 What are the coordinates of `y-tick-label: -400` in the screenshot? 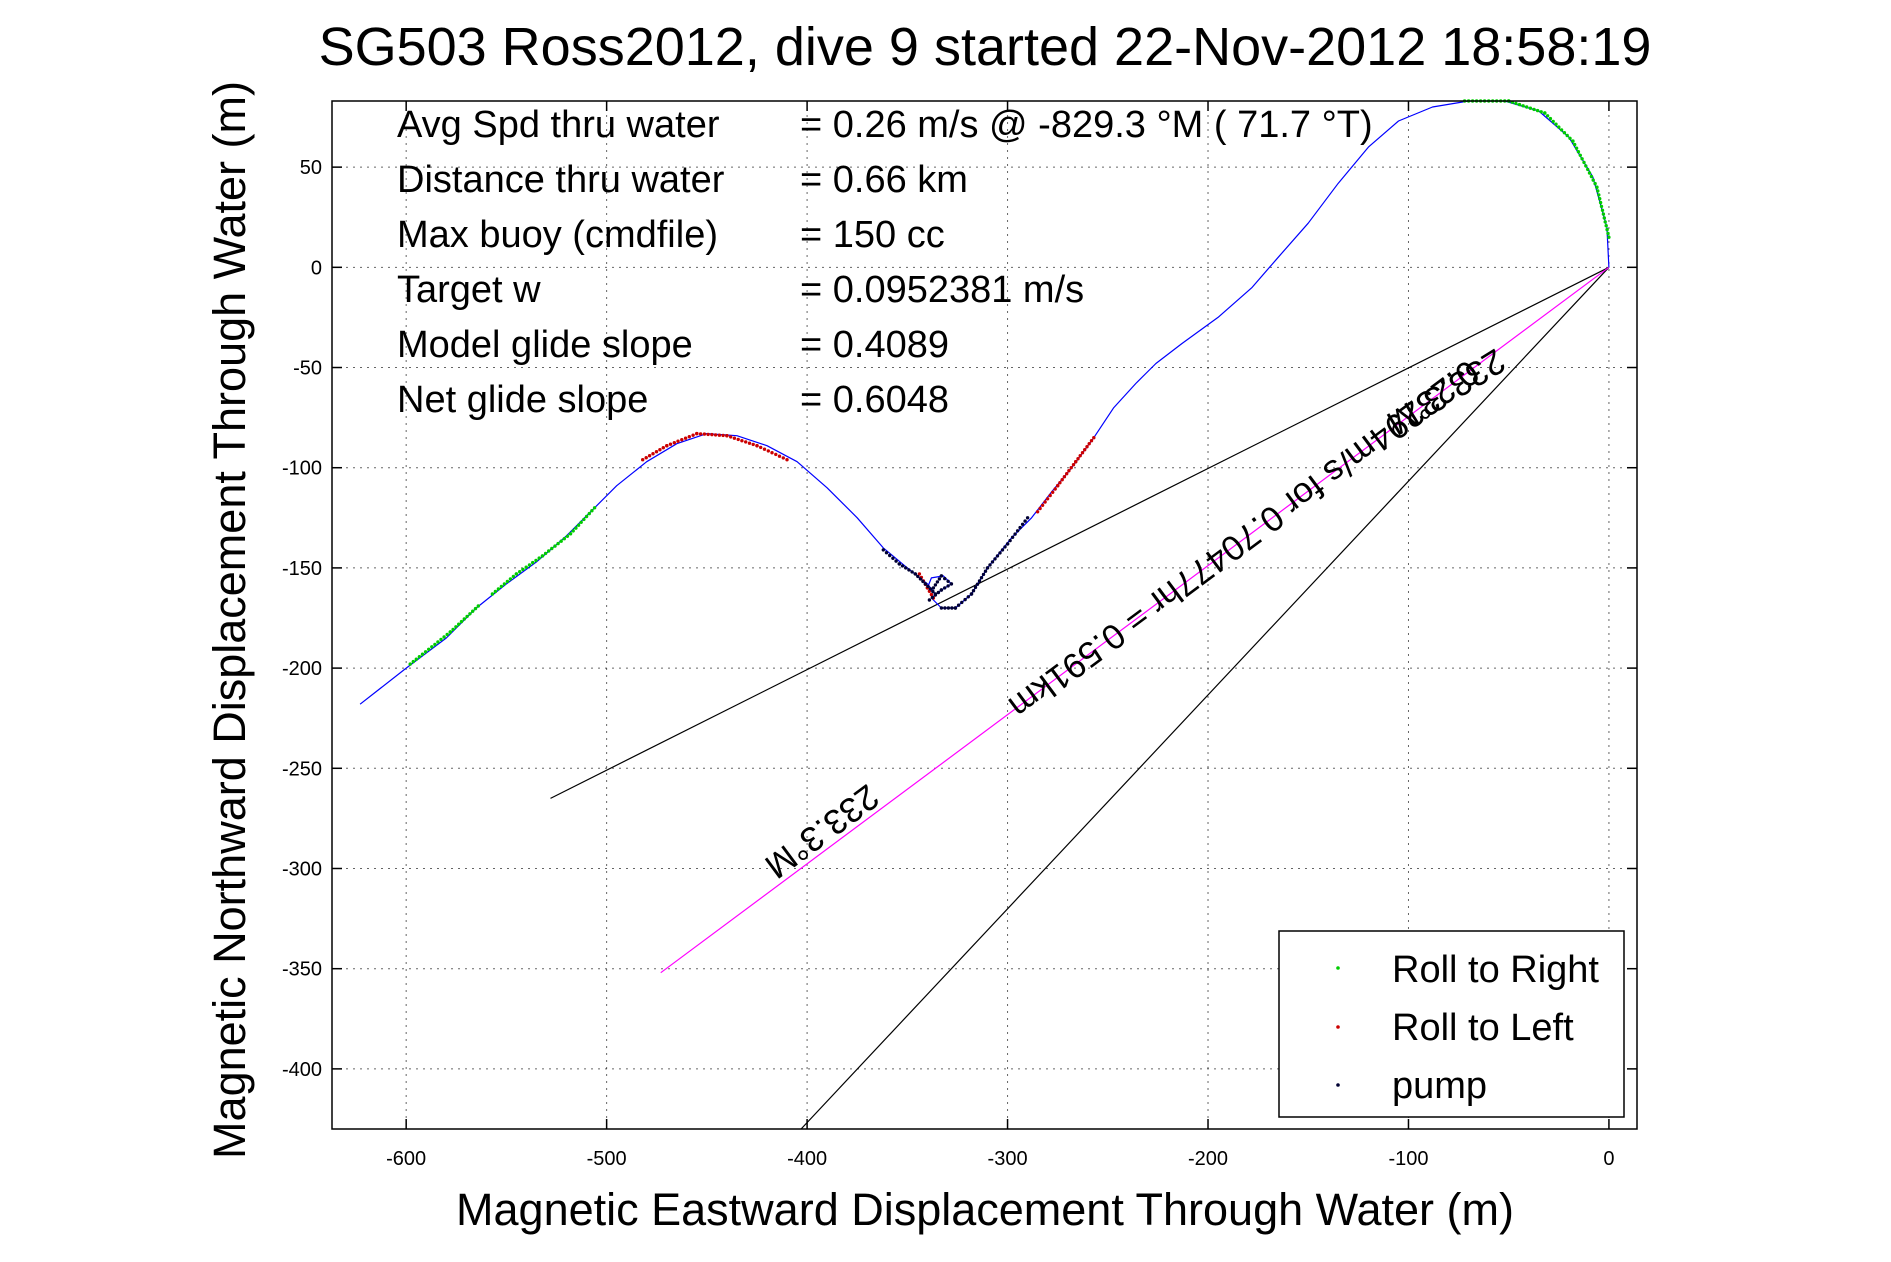 It's located at (302, 1070).